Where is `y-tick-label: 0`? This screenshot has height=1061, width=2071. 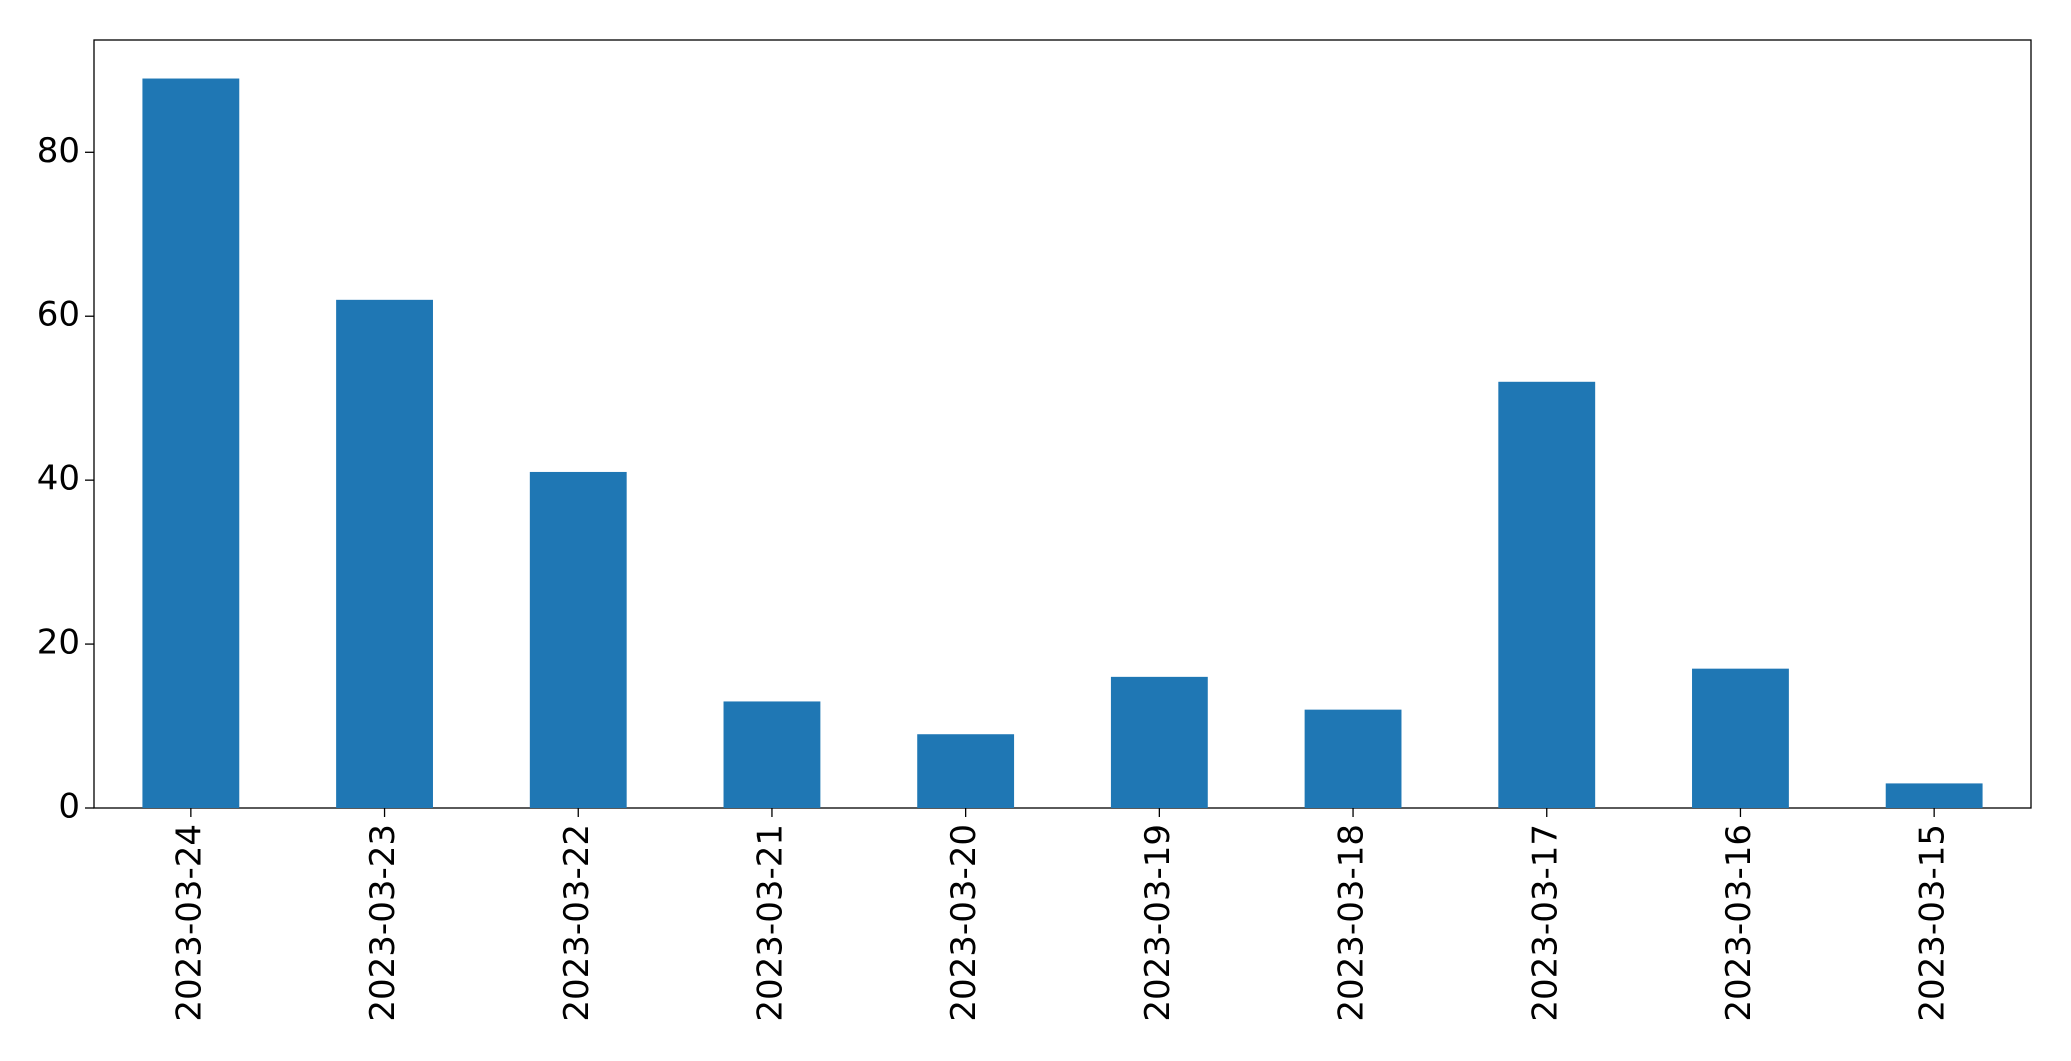 y-tick-label: 0 is located at coordinates (69, 807).